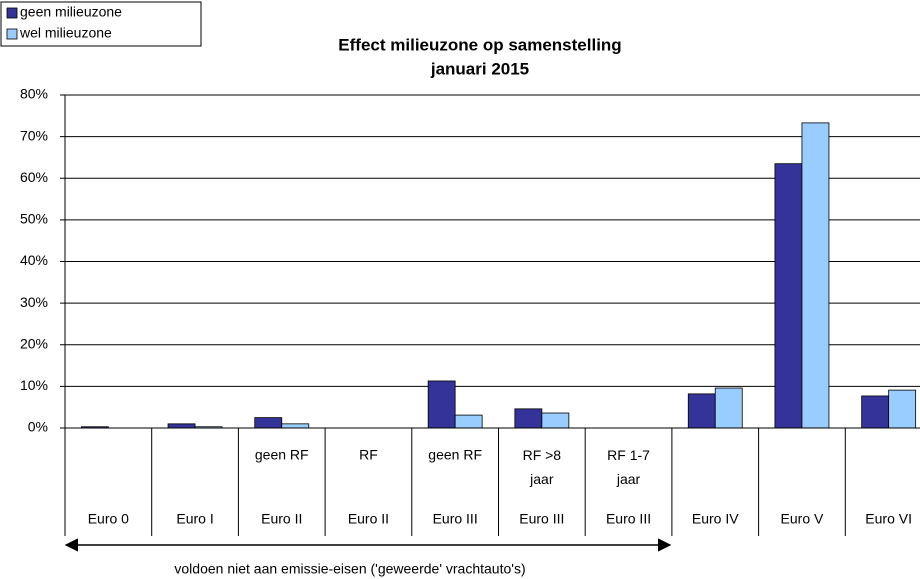 The width and height of the screenshot is (920, 579). I want to click on x-tick-label: Euro 0, so click(108, 519).